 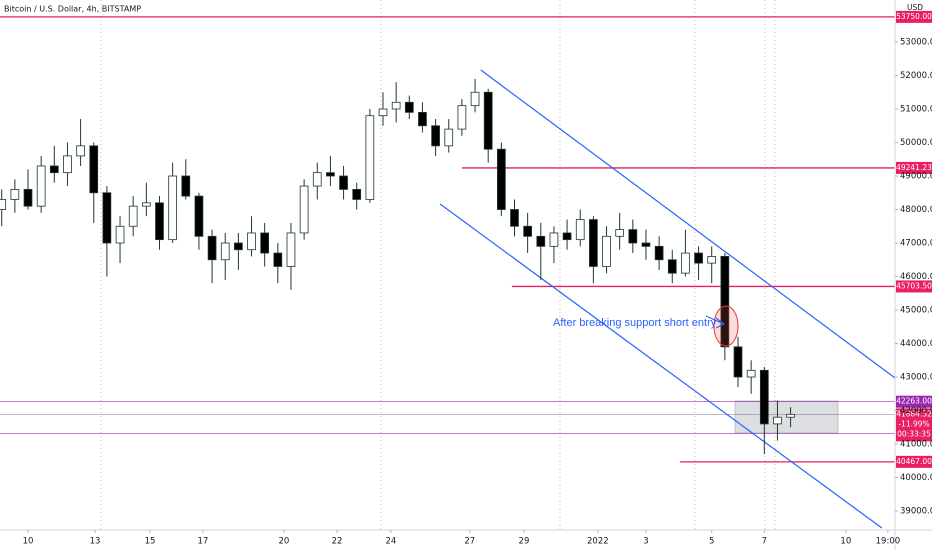 I want to click on y-tick-label: 40000.00, so click(x=916, y=478).